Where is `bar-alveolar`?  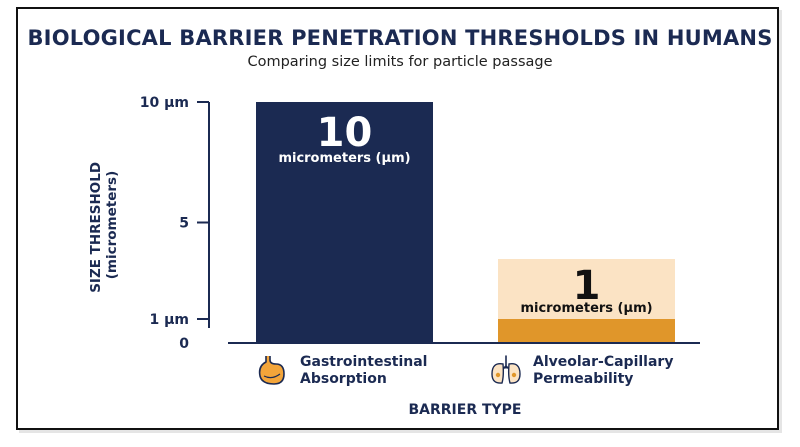
bar-alveolar is located at coordinates (586, 331).